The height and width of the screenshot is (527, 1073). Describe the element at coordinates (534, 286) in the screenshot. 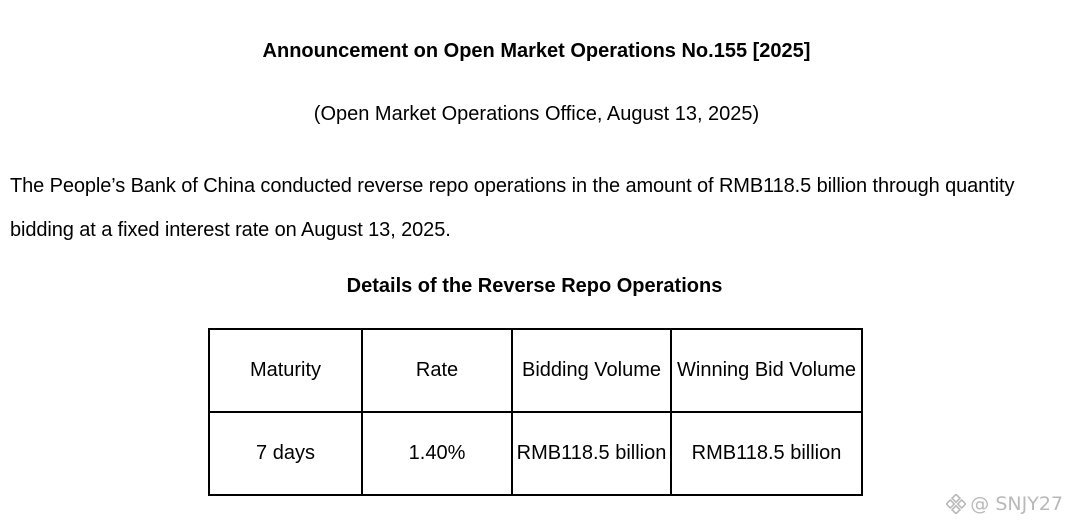

I see `table-title: Details of the Reverse Repo Operations` at that location.